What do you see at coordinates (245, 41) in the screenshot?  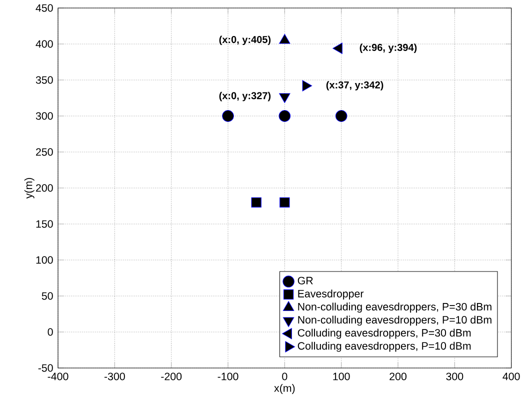 I see `annotation: (x:0, y:405)` at bounding box center [245, 41].